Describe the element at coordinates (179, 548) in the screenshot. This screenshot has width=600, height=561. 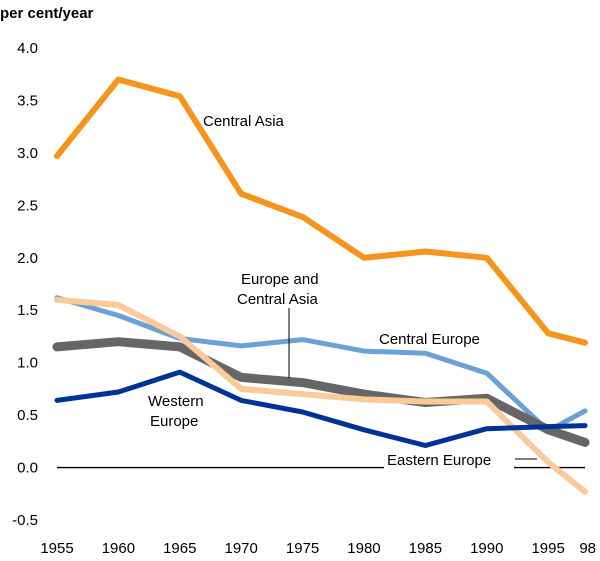
I see `x-tick-label: 1965` at that location.